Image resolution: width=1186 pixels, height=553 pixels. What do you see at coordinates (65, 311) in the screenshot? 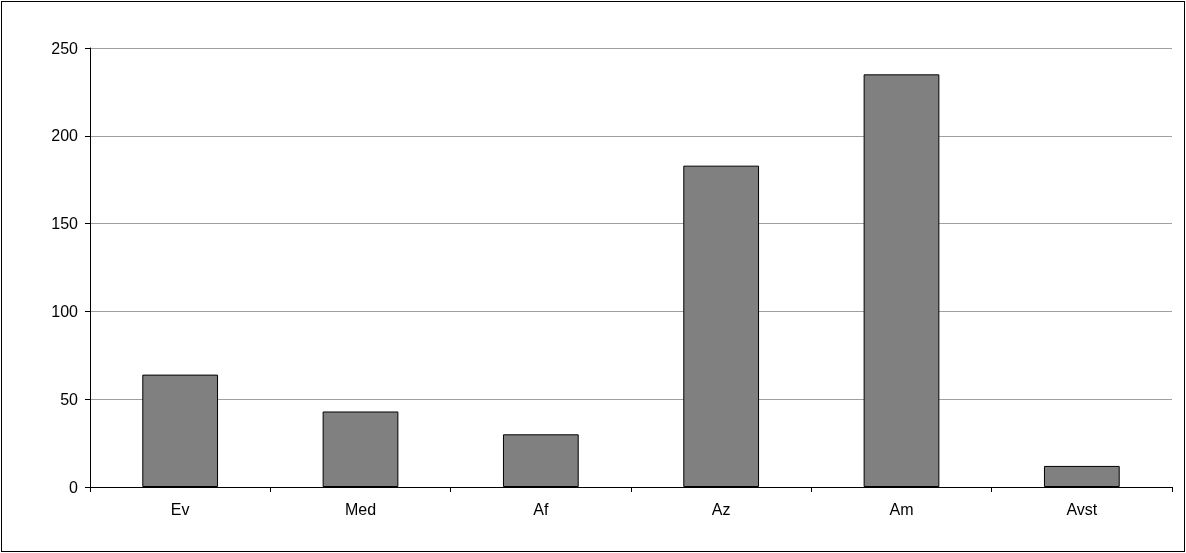
I see `y-tick-label: 100` at bounding box center [65, 311].